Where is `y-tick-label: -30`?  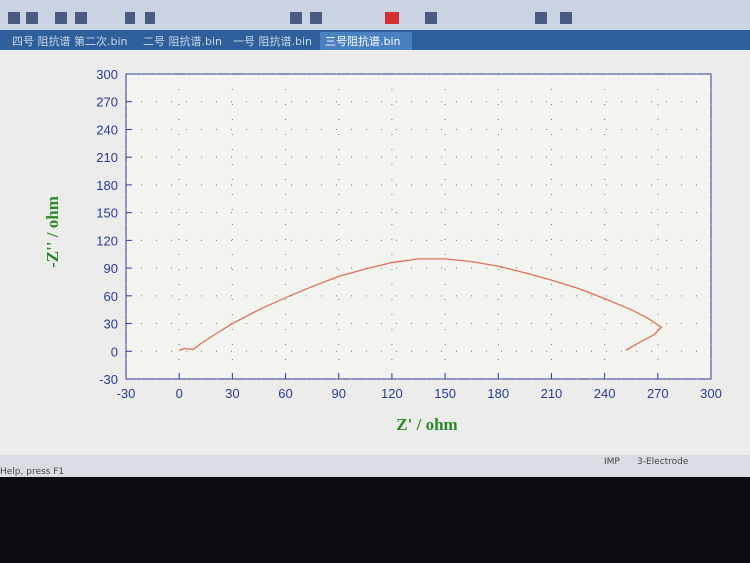 y-tick-label: -30 is located at coordinates (108, 379).